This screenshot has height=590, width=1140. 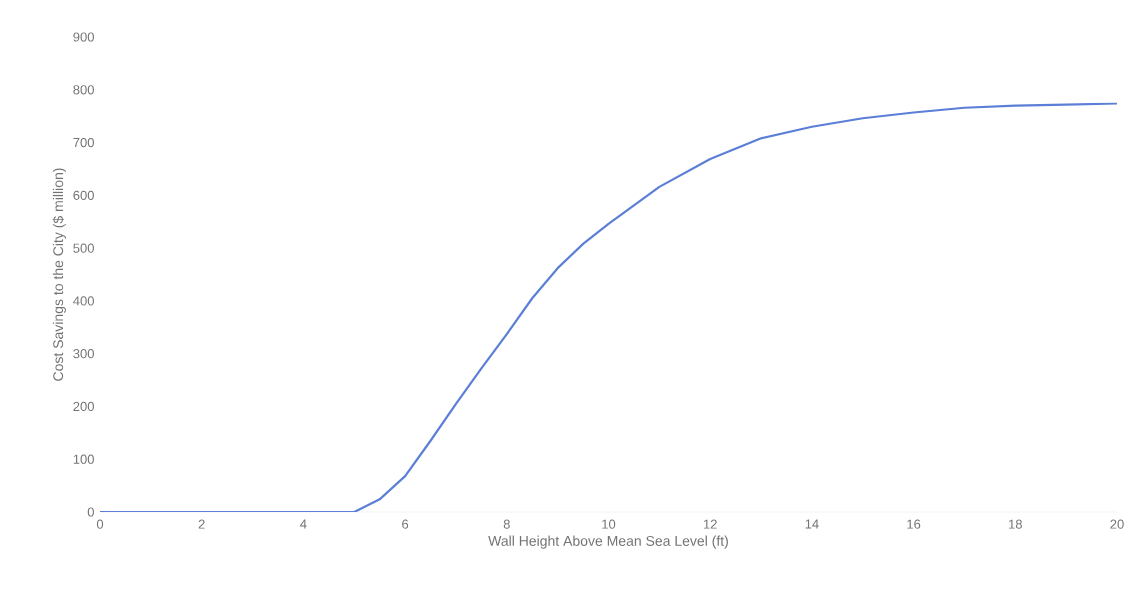 What do you see at coordinates (506, 524) in the screenshot?
I see `x-tick-label: 8` at bounding box center [506, 524].